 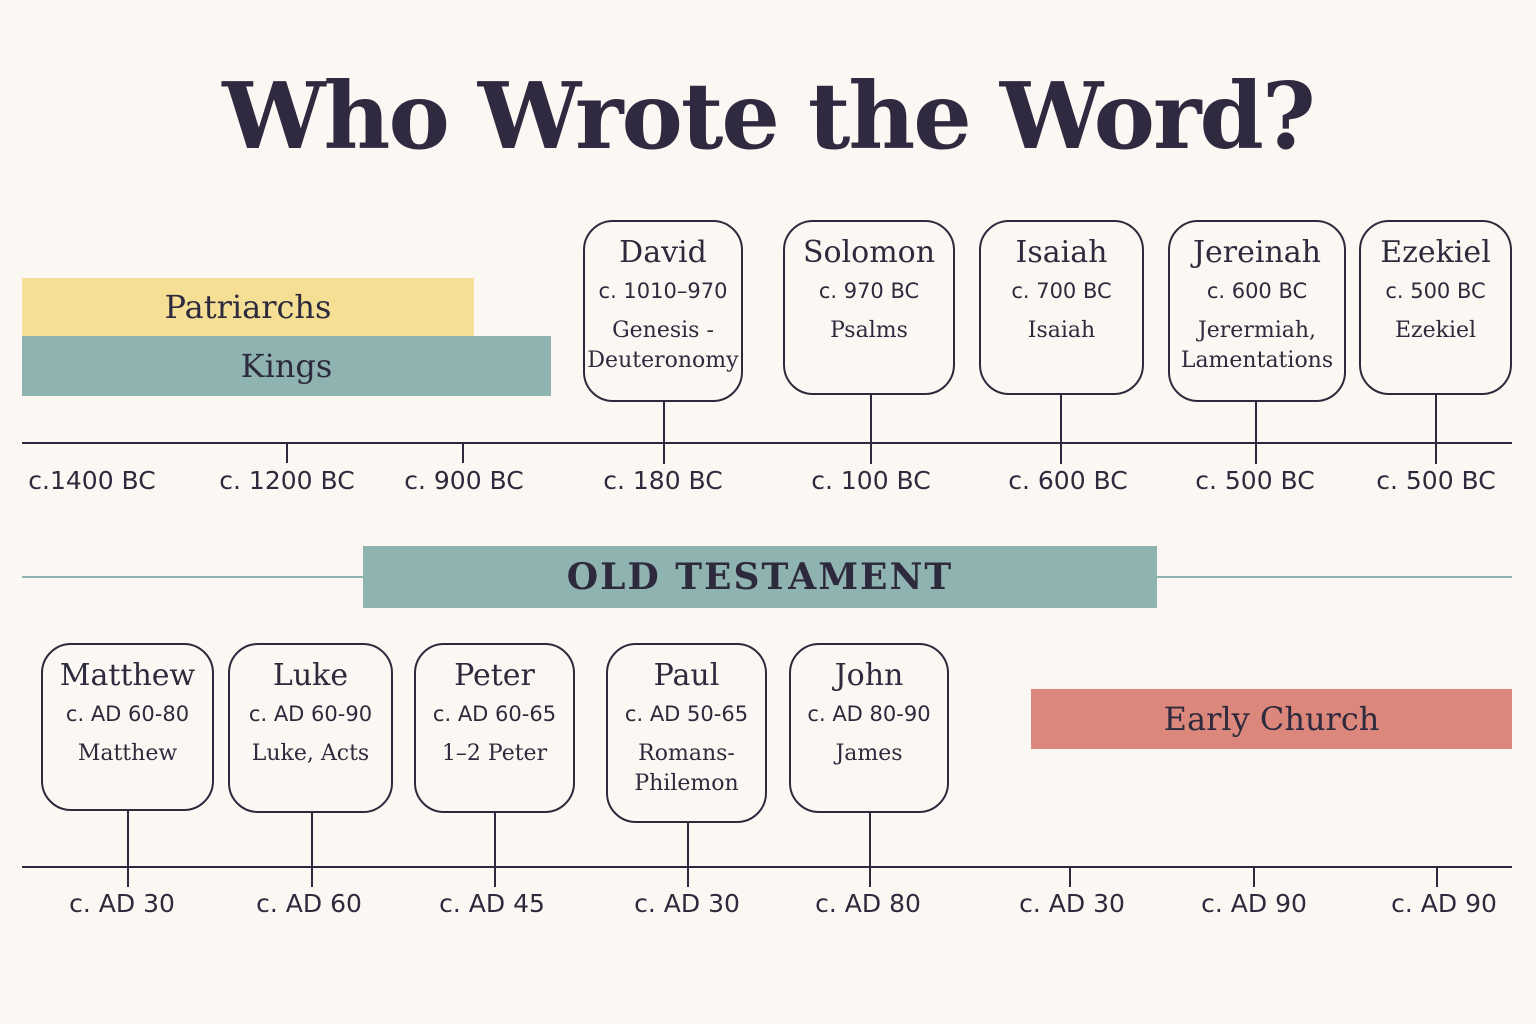 What do you see at coordinates (686, 675) in the screenshot?
I see `author-name: Paul` at bounding box center [686, 675].